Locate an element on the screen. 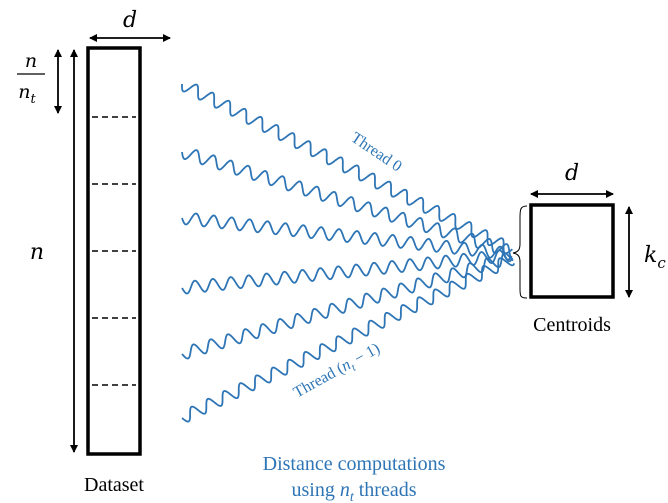  centroids-height-label: kc is located at coordinates (655, 257).